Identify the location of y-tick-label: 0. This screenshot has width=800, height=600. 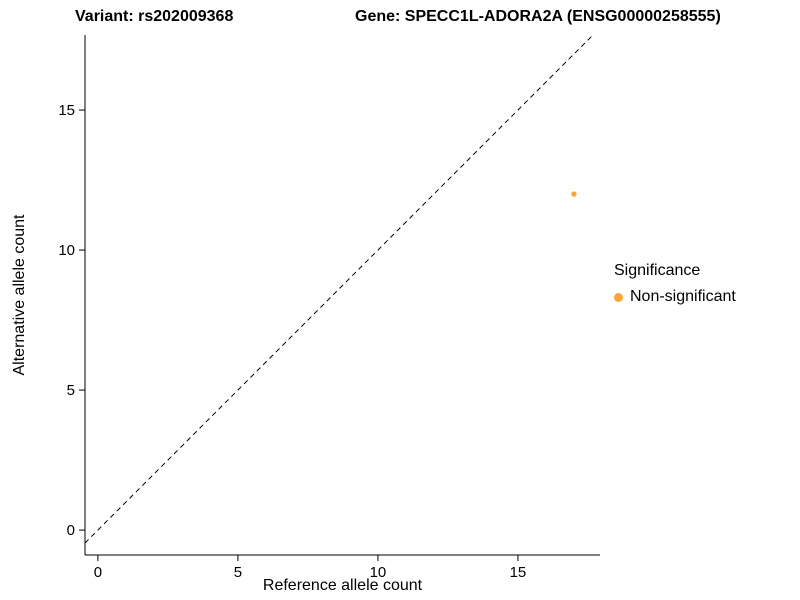
(71, 530).